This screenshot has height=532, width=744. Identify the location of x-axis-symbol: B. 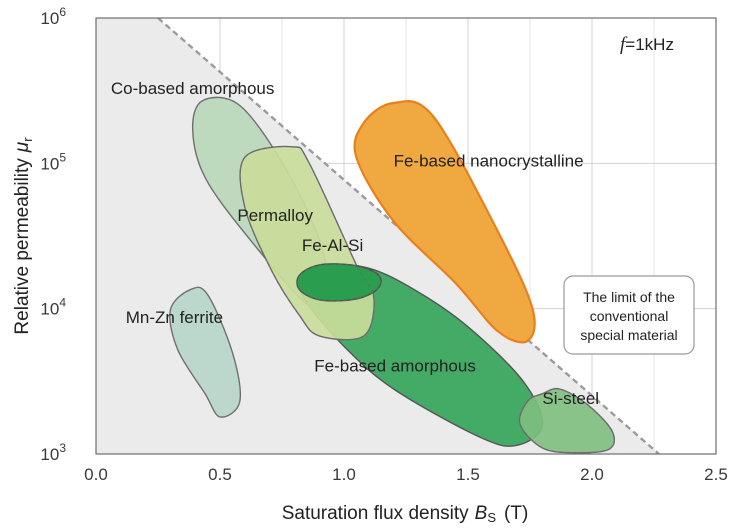
(481, 513).